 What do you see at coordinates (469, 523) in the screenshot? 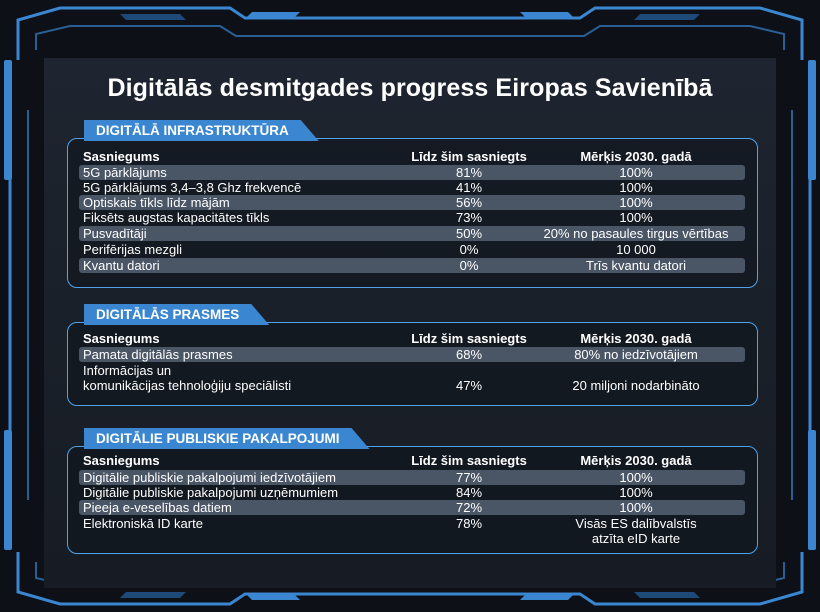
I see `row-achieved: 78%` at bounding box center [469, 523].